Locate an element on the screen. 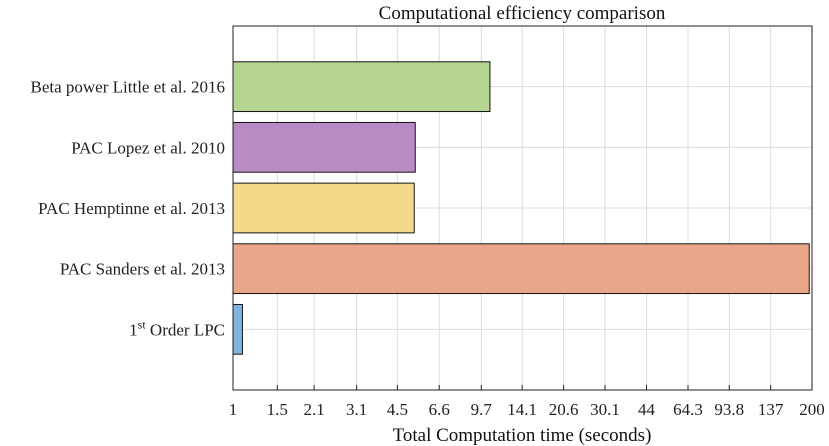  x-tick-label: 9.7 is located at coordinates (482, 409).